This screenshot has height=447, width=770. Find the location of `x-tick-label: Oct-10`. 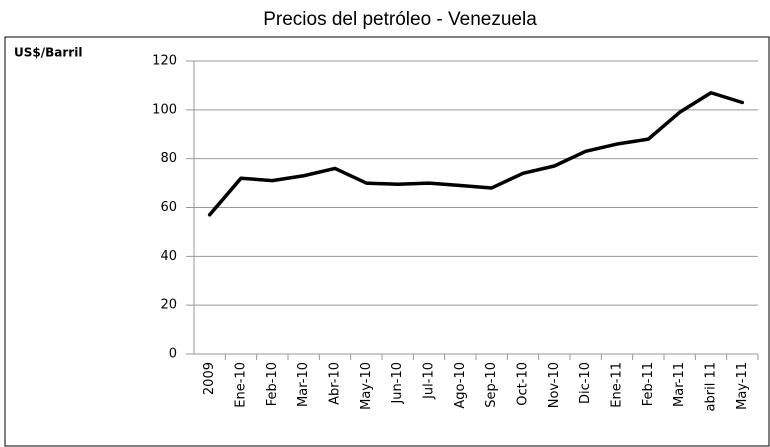

x-tick-label: Oct-10 is located at coordinates (523, 384).